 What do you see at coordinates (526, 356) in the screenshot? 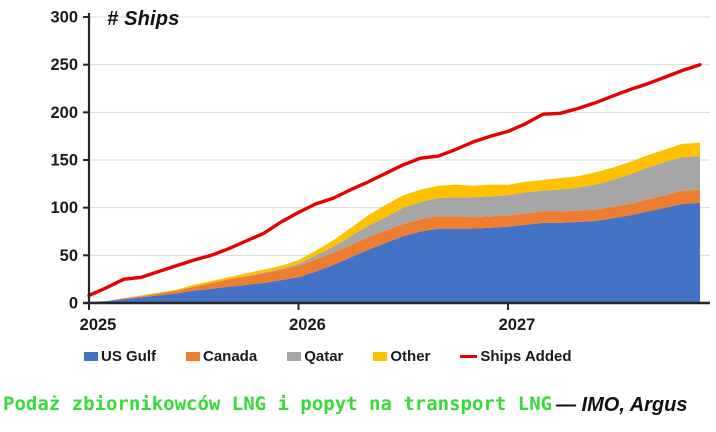
I see `legend-label: Ships Added` at bounding box center [526, 356].